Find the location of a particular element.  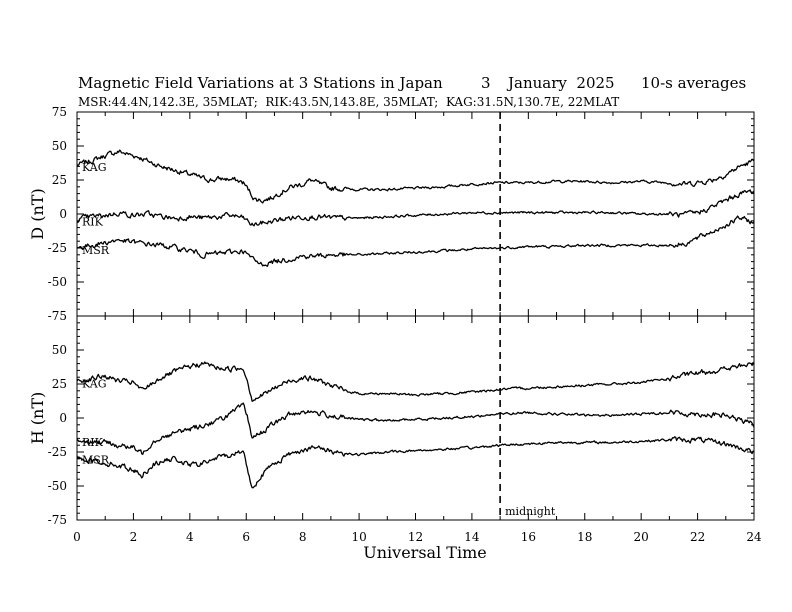

x-tick-label: 22 is located at coordinates (697, 537).